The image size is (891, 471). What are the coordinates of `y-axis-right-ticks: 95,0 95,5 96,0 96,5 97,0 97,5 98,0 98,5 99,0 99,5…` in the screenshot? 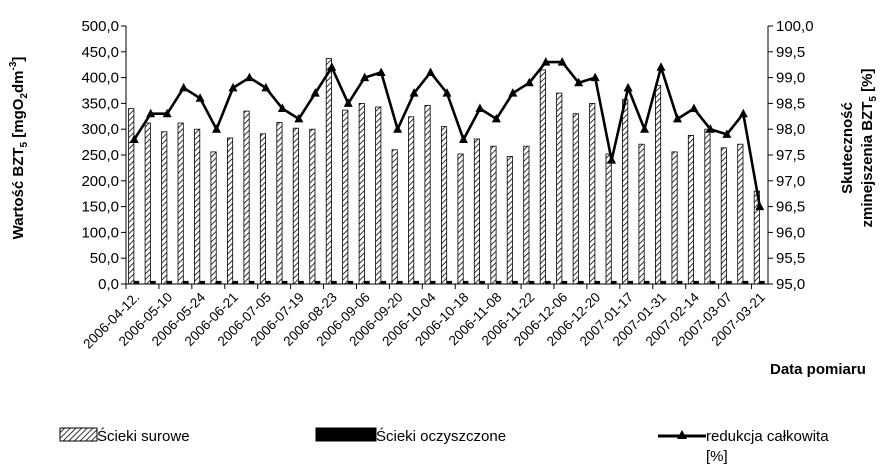 It's located at (791, 155).